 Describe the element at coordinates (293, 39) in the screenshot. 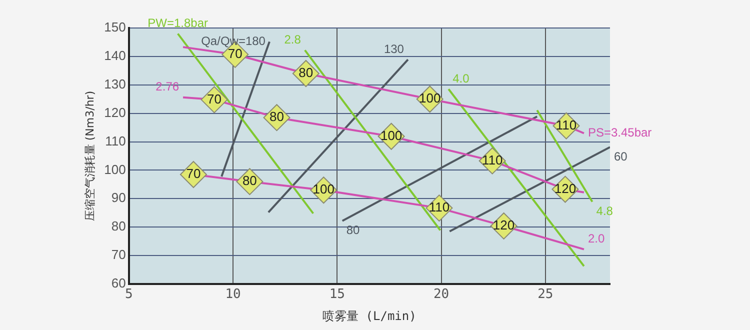

I see `series-label: 2.8` at that location.